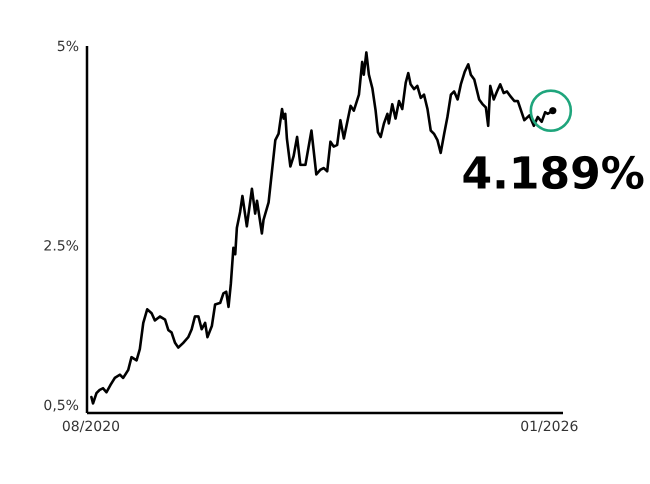 The width and height of the screenshot is (650, 484). What do you see at coordinates (67, 46) in the screenshot?
I see `y-tick-label: 5%` at bounding box center [67, 46].